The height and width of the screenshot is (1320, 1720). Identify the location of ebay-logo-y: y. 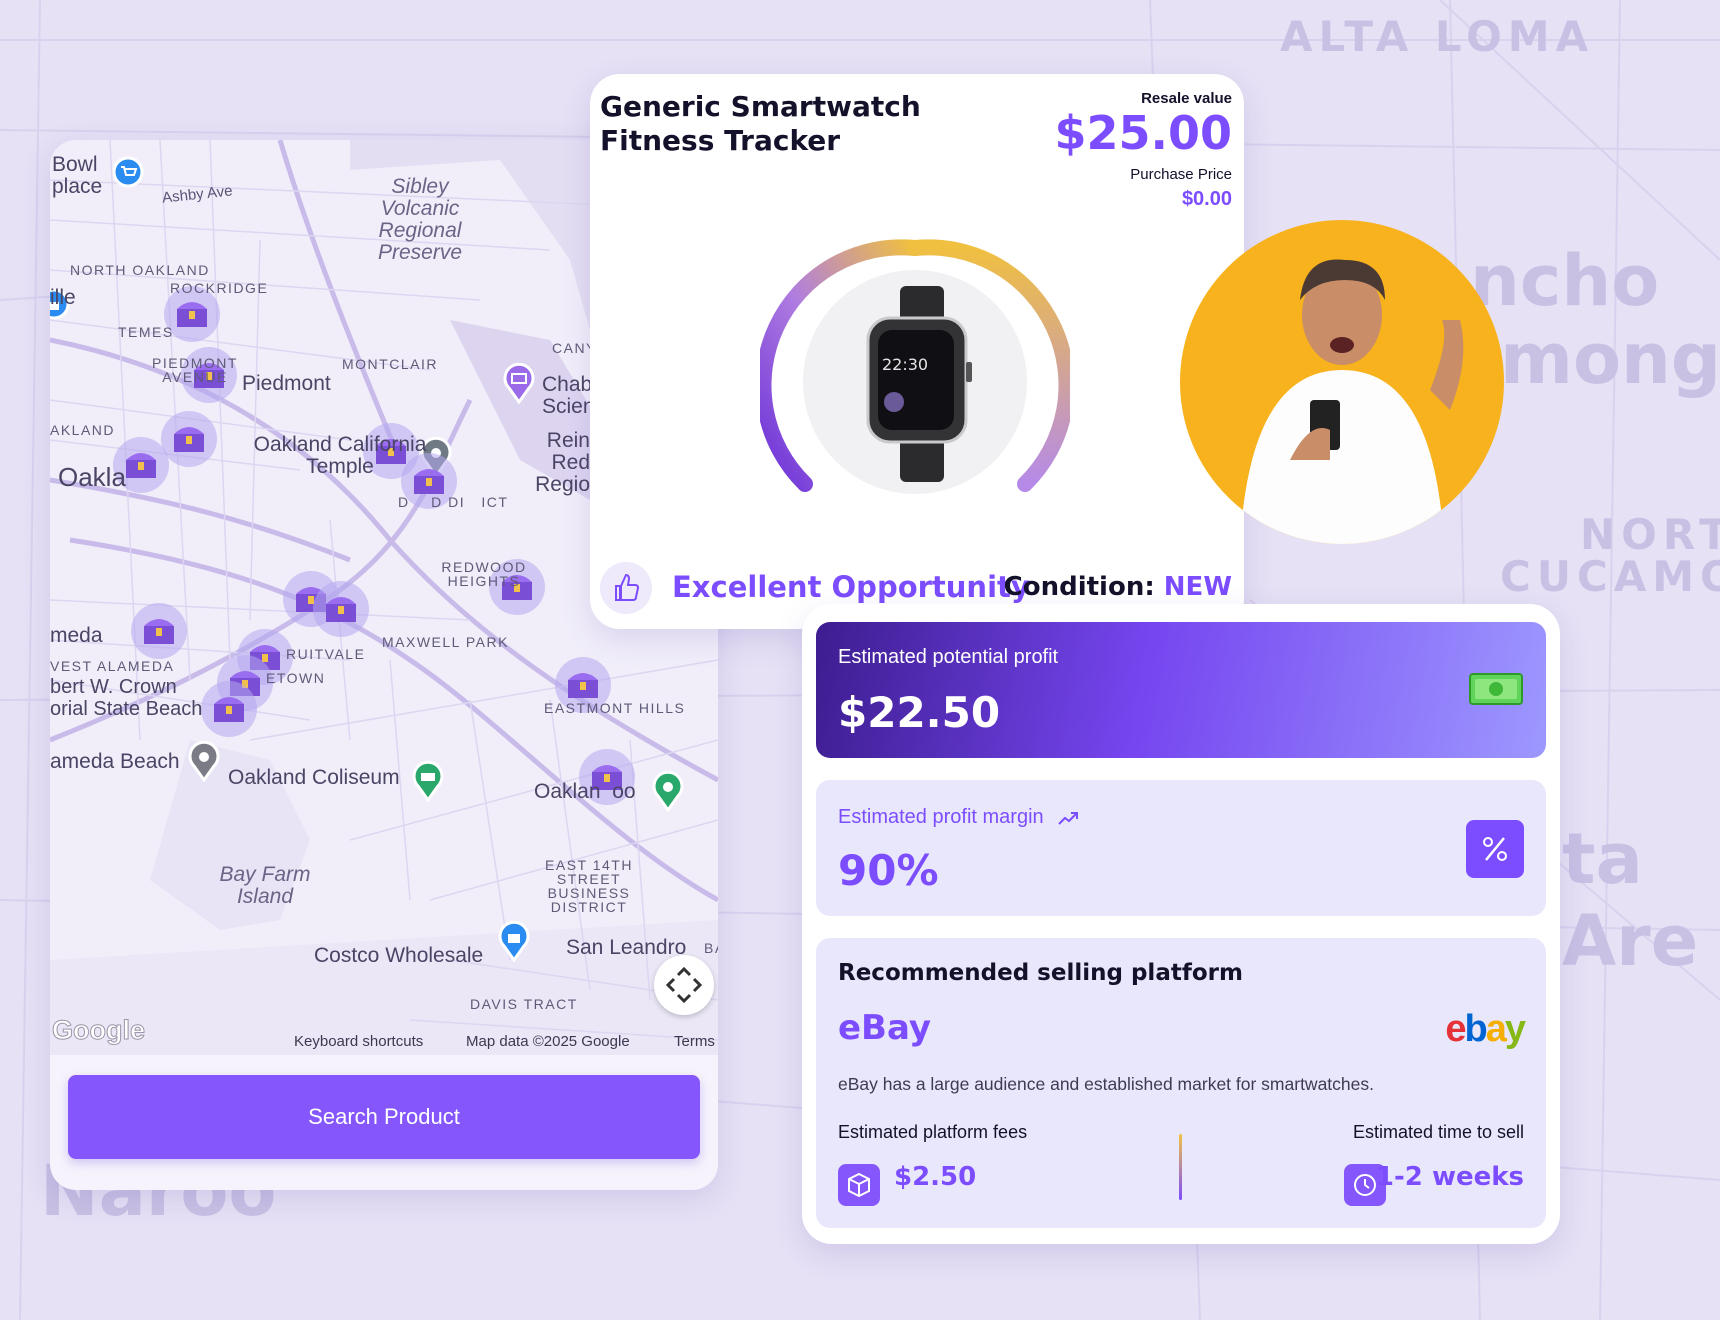
(1515, 1029).